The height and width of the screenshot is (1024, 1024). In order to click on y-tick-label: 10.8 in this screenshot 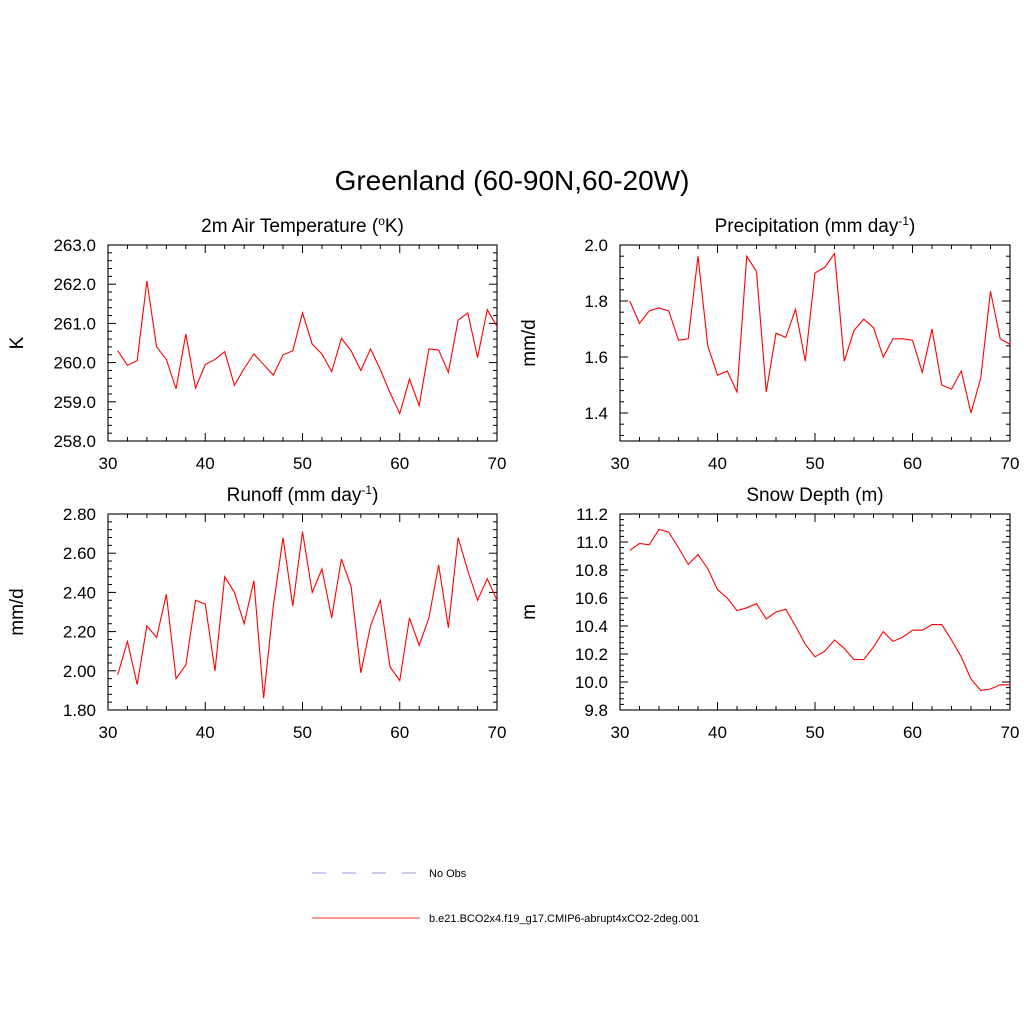, I will do `click(591, 570)`.